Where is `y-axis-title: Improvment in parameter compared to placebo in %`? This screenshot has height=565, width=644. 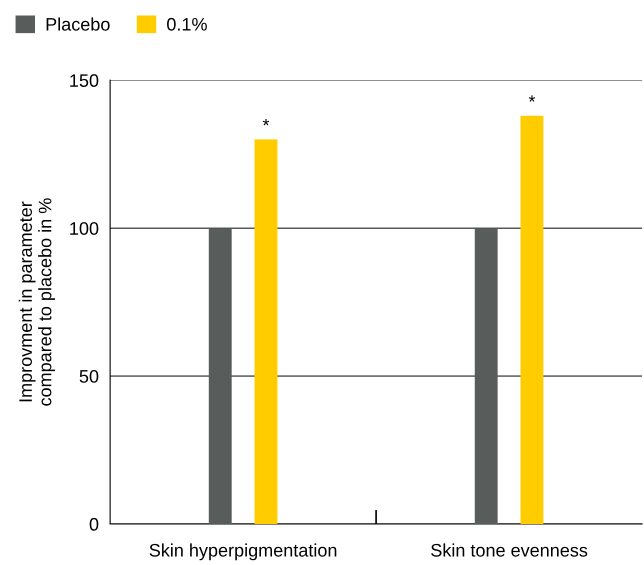
y-axis-title: Improvment in parameter compared to placebo in % is located at coordinates (36, 302).